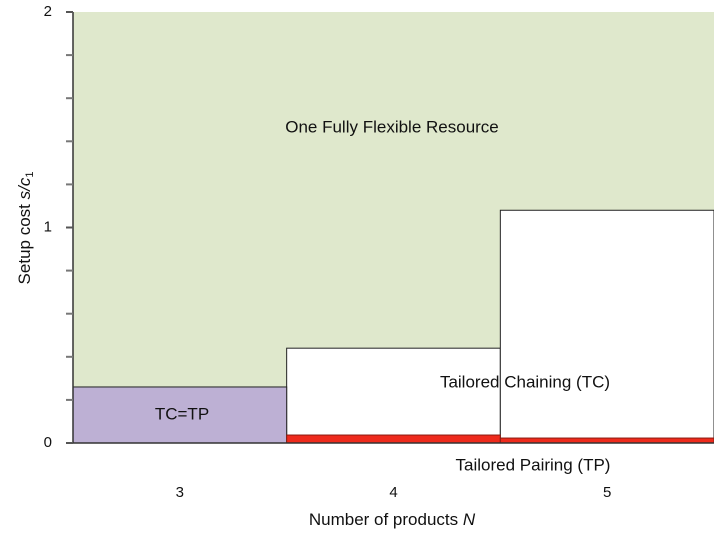 Image resolution: width=714 pixels, height=533 pixels. Describe the element at coordinates (393, 492) in the screenshot. I see `x-tick-label: 4` at that location.